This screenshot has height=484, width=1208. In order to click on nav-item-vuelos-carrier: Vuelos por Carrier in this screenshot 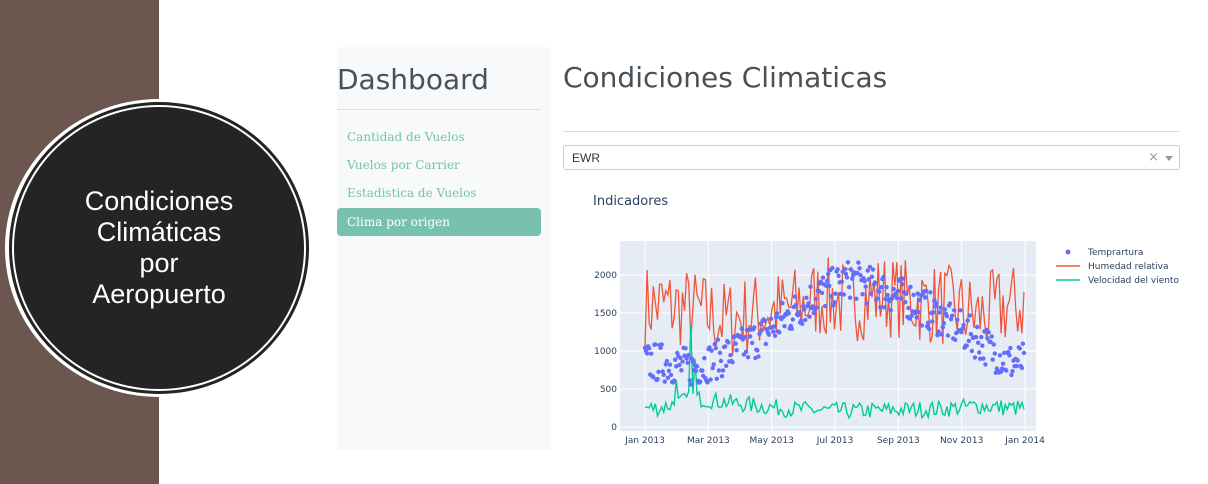, I will do `click(403, 165)`.